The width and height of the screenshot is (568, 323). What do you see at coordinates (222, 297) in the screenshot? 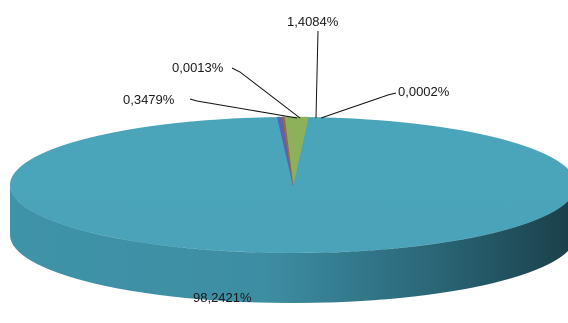
I see `slice-label-0: 98,2421%` at bounding box center [222, 297].